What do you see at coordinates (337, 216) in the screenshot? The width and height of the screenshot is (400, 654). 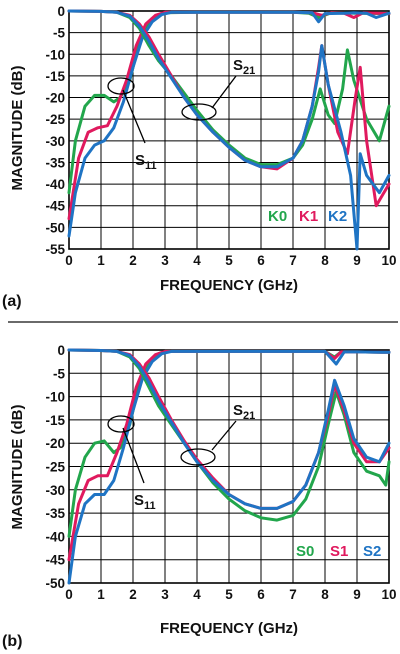 I see `legend-item-k2: K2` at bounding box center [337, 216].